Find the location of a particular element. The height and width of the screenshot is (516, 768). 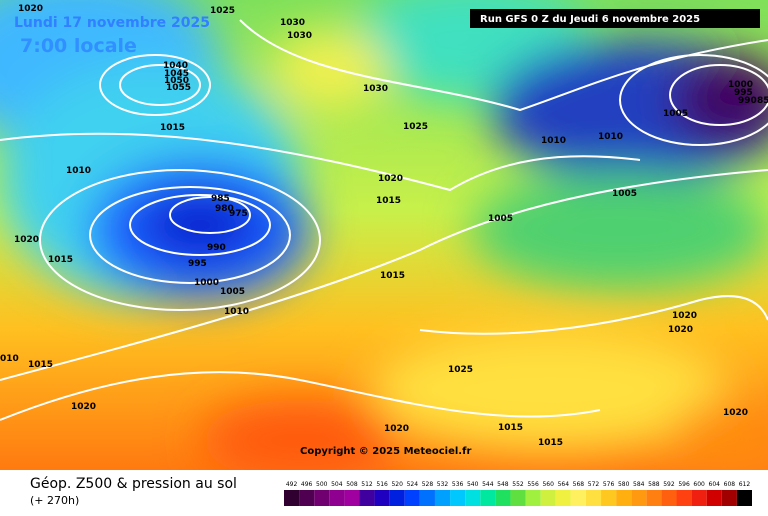

legend-label: 492 is located at coordinates (292, 484).